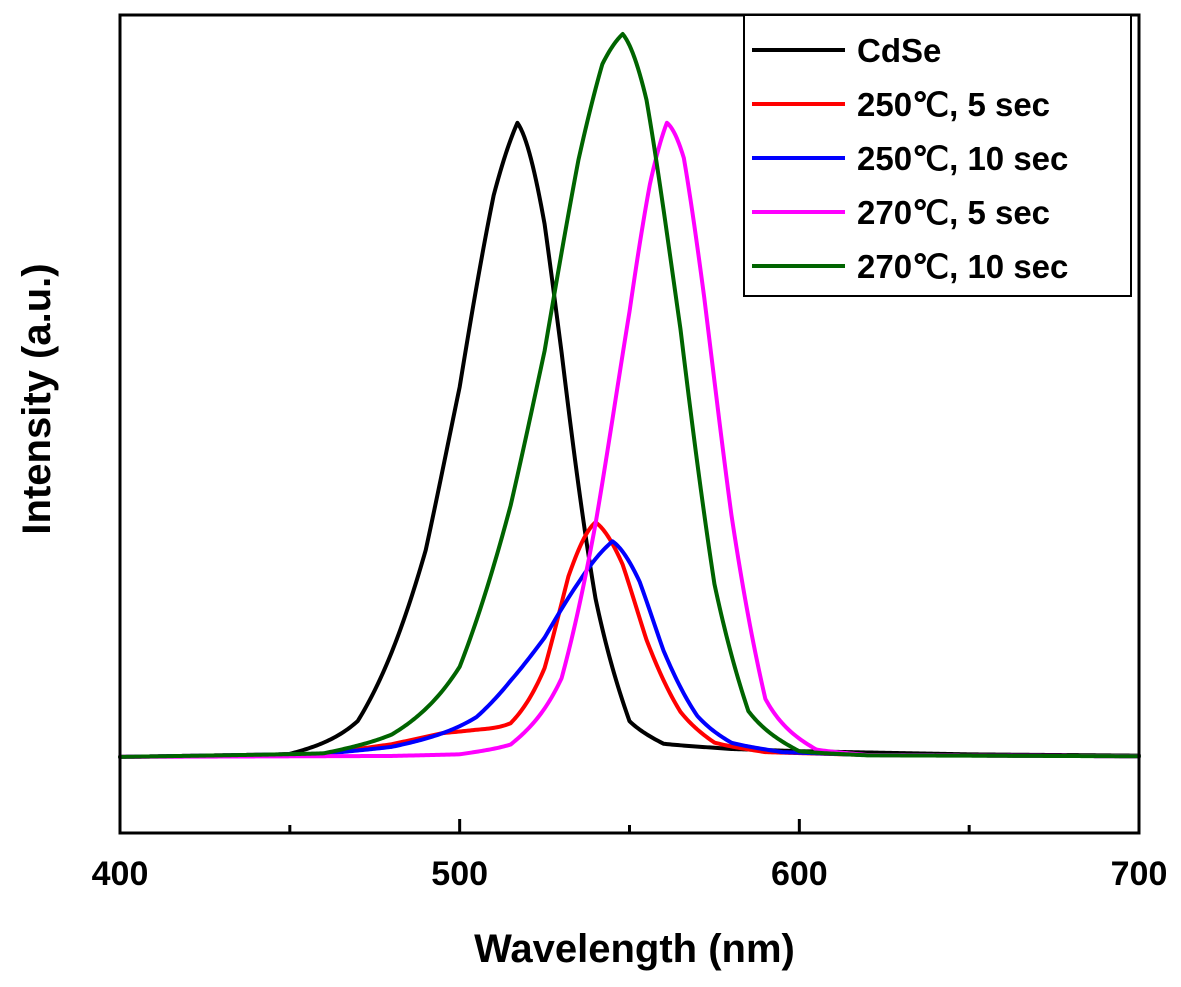  I want to click on x-tick-label: 400, so click(120, 874).